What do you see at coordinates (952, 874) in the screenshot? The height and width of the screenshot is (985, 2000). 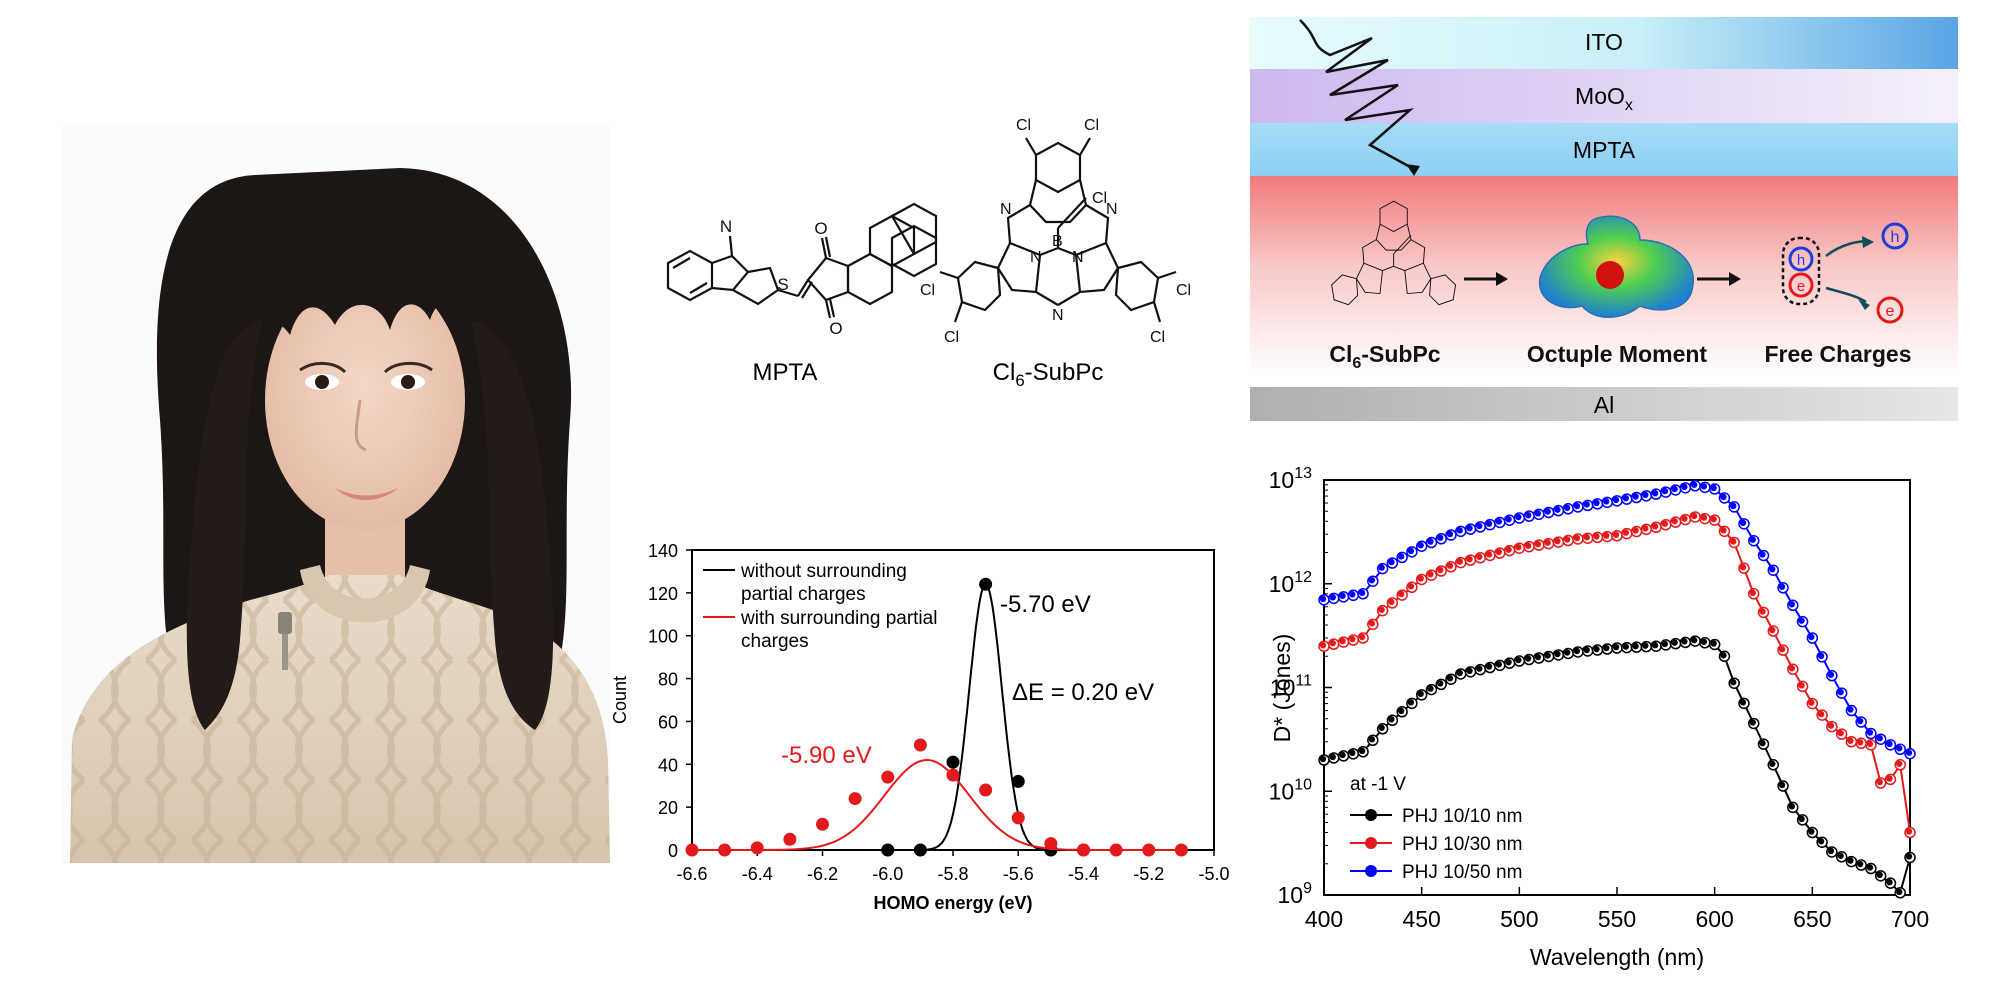 I see `x-tick-label: -5.8` at bounding box center [952, 874].